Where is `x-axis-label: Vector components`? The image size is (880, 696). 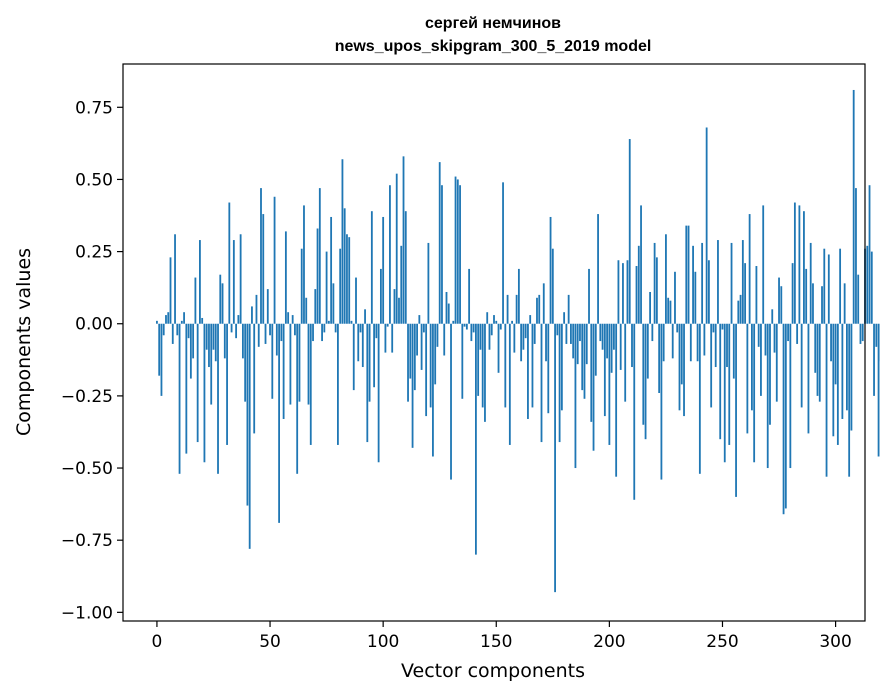
x-axis-label: Vector components is located at coordinates (493, 671).